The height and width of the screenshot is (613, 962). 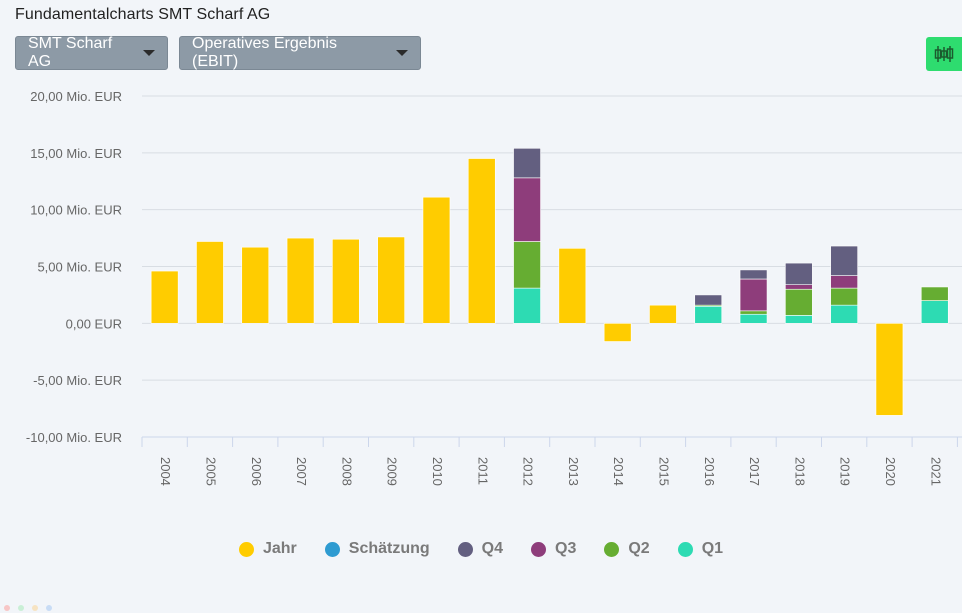 I want to click on y-tick-label: 5,00 Mio. EUR, so click(x=79, y=267).